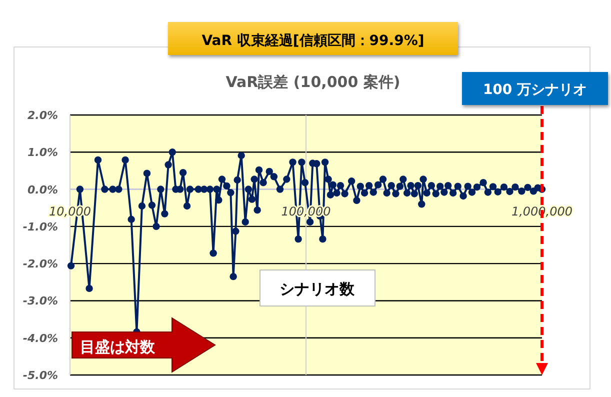 This screenshot has height=397, width=611. What do you see at coordinates (42, 115) in the screenshot?
I see `y-tick-label: 2.0%` at bounding box center [42, 115].